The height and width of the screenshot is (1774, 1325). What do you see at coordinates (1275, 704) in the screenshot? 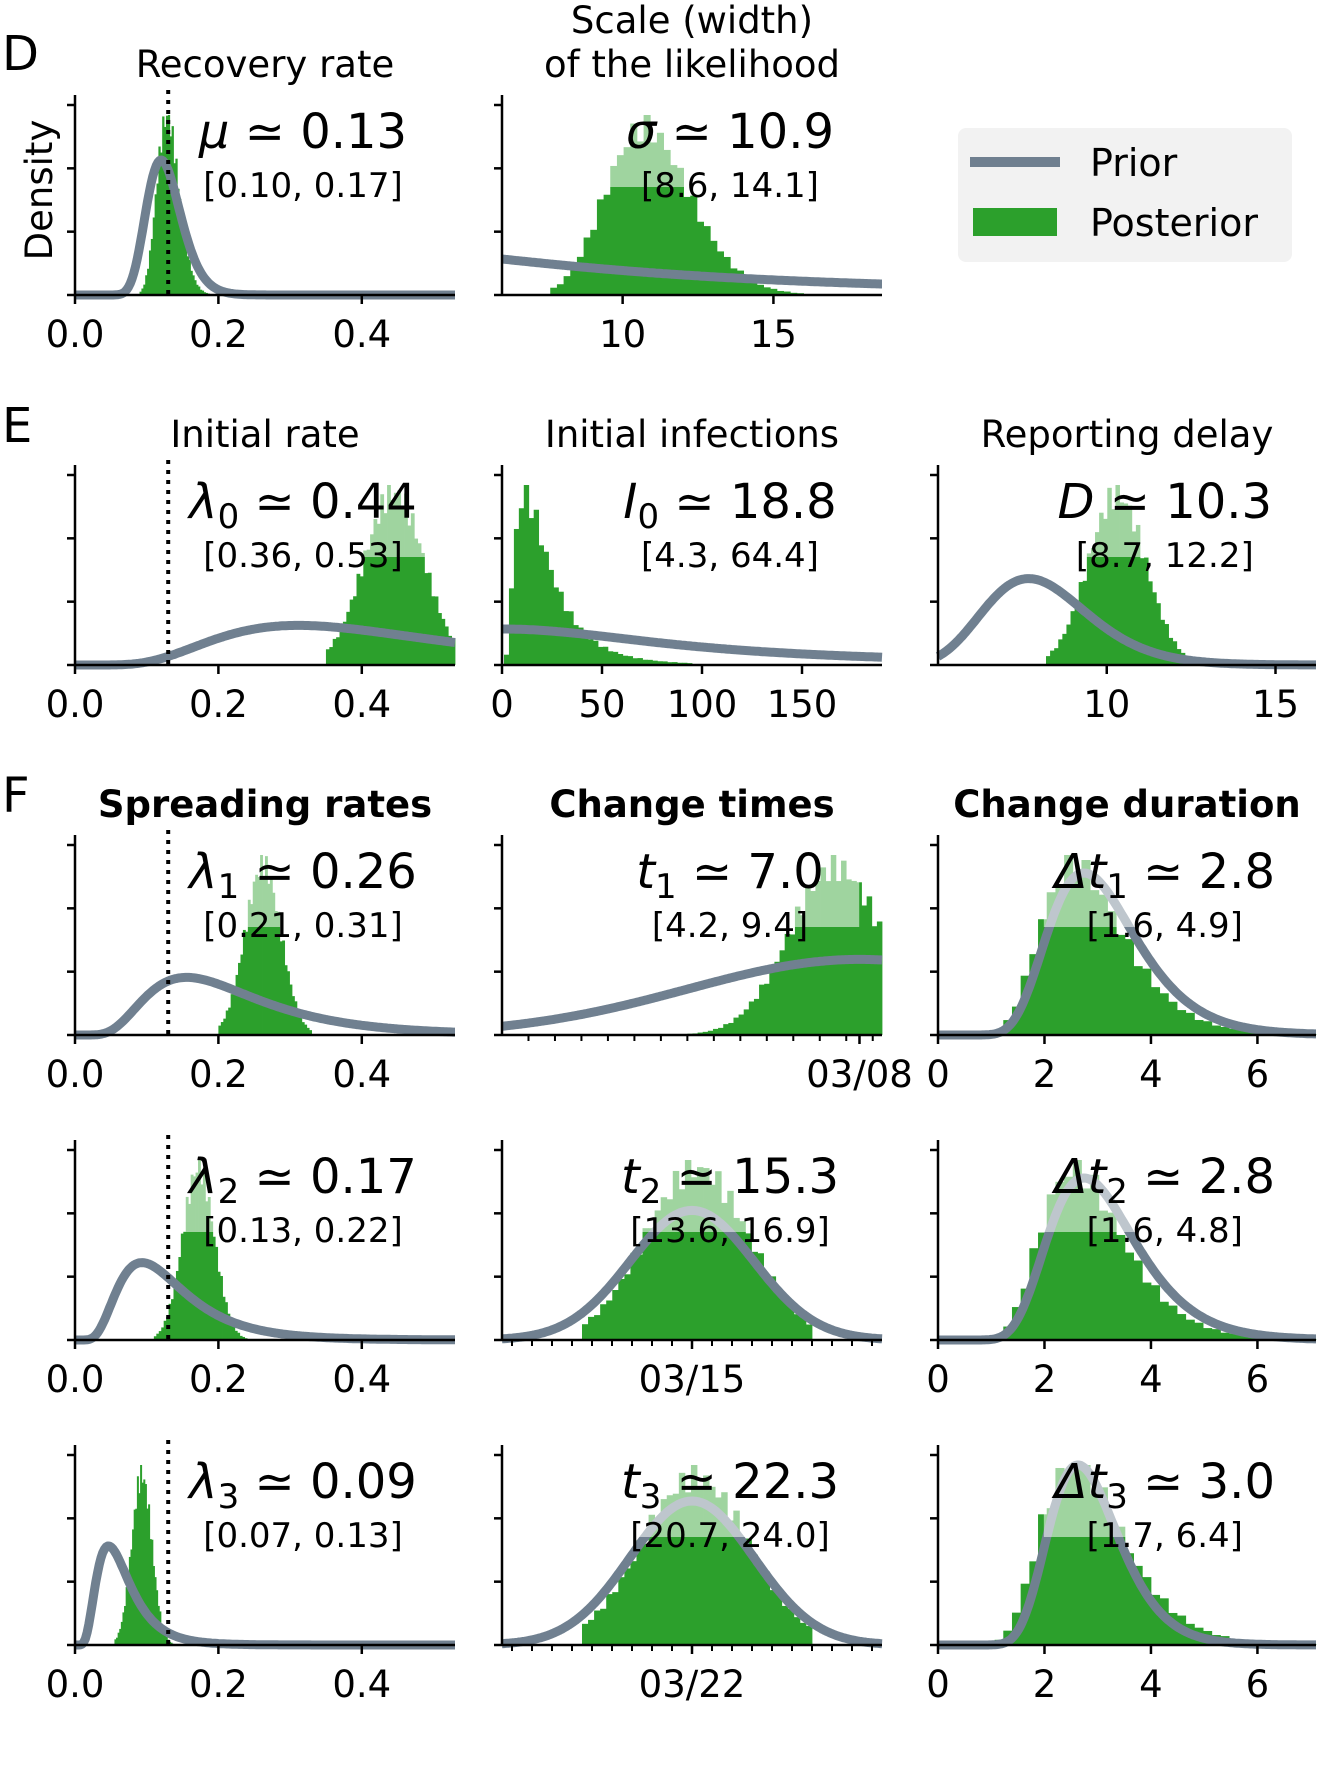
I see `x-tick-label: 15` at bounding box center [1275, 704].